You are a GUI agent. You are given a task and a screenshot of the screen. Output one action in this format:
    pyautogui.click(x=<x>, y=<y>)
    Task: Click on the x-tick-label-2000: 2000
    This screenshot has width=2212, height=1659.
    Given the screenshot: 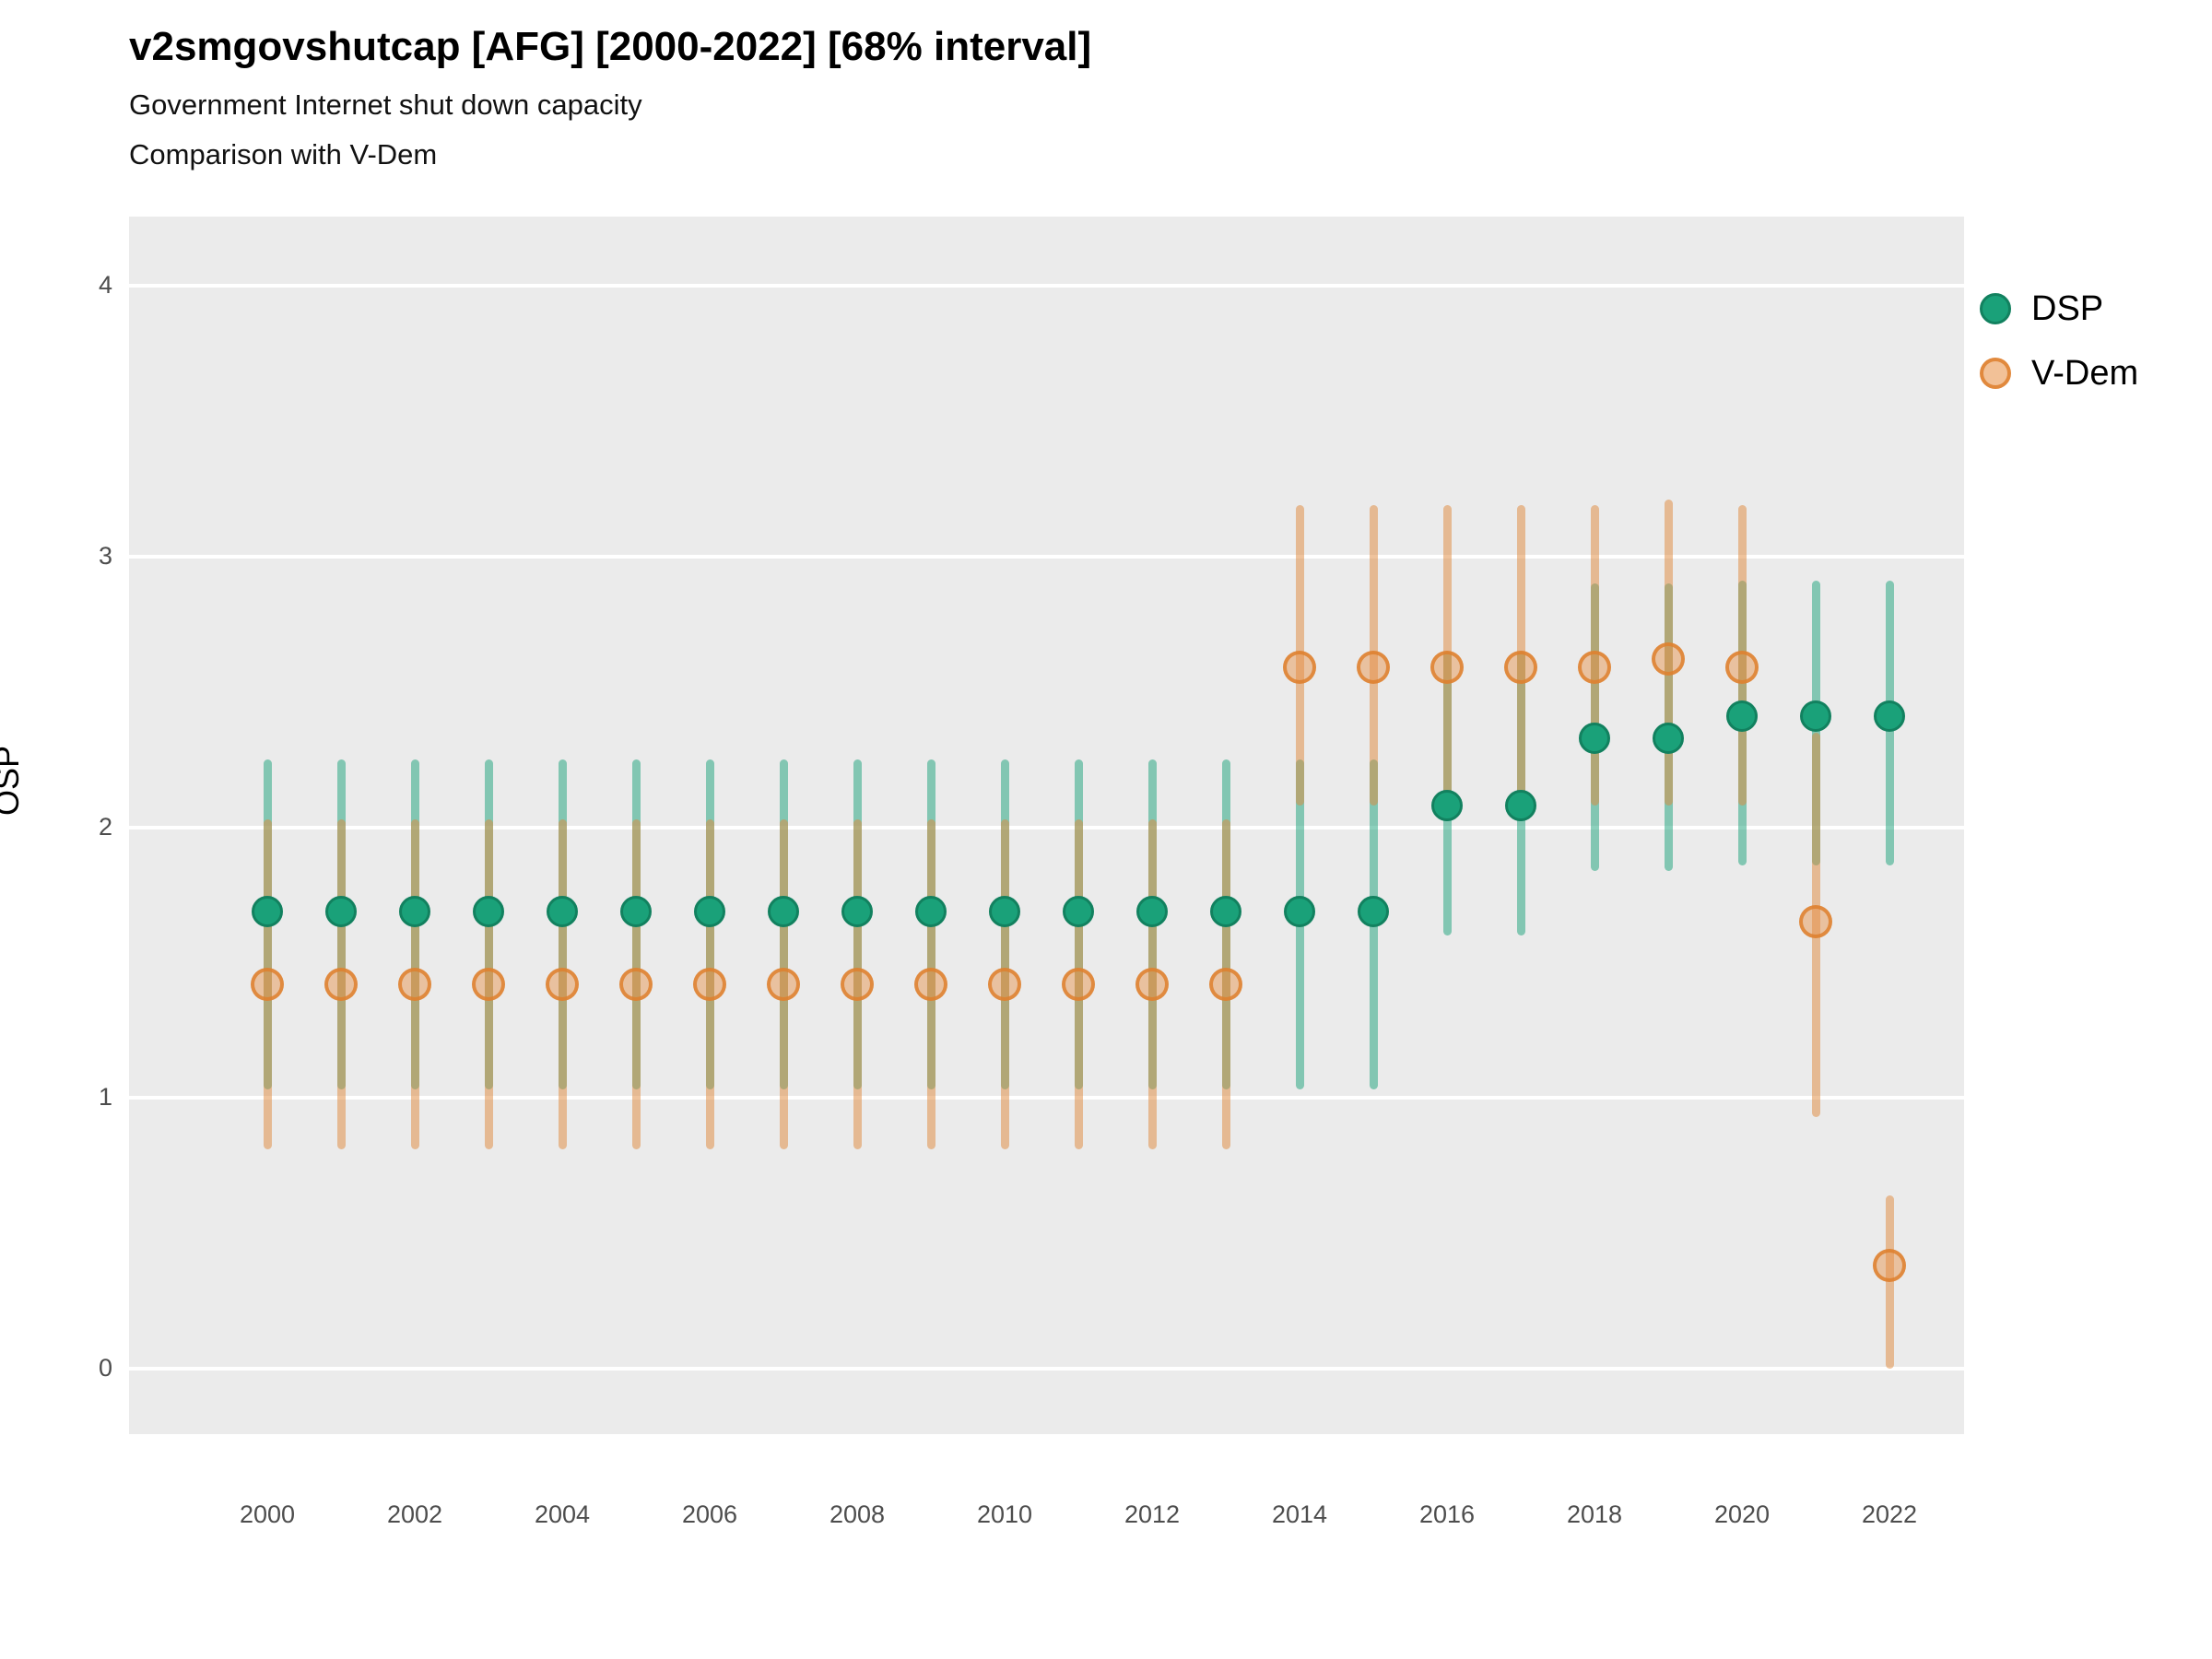 What is the action you would take?
    pyautogui.click(x=267, y=1514)
    